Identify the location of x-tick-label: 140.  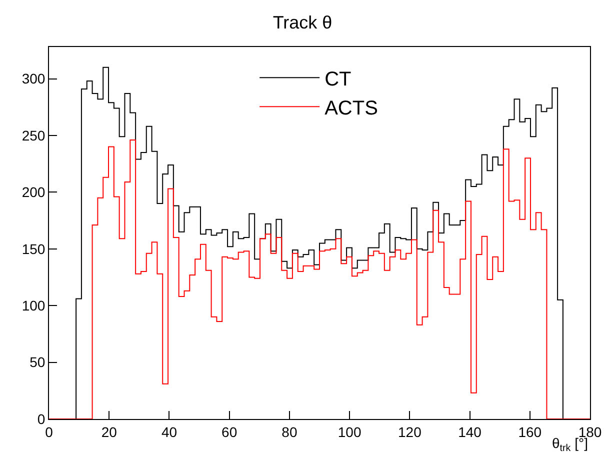
(470, 432).